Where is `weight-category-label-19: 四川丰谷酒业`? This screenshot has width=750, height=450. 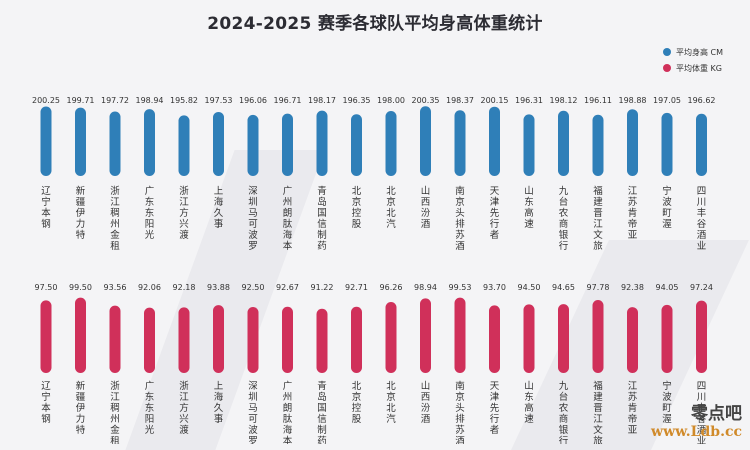 weight-category-label-19: 四川丰谷酒业 is located at coordinates (702, 412).